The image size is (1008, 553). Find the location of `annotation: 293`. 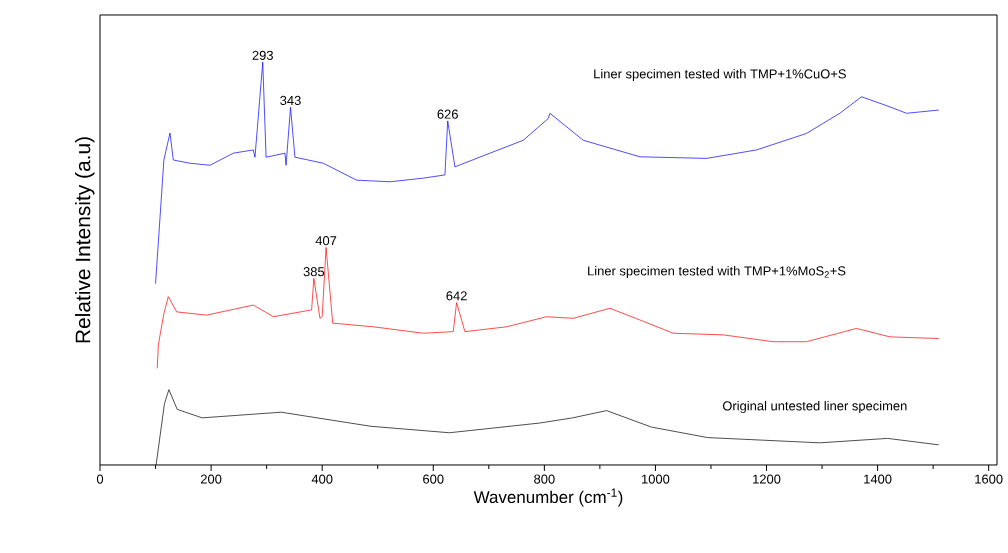

annotation: 293 is located at coordinates (262, 55).